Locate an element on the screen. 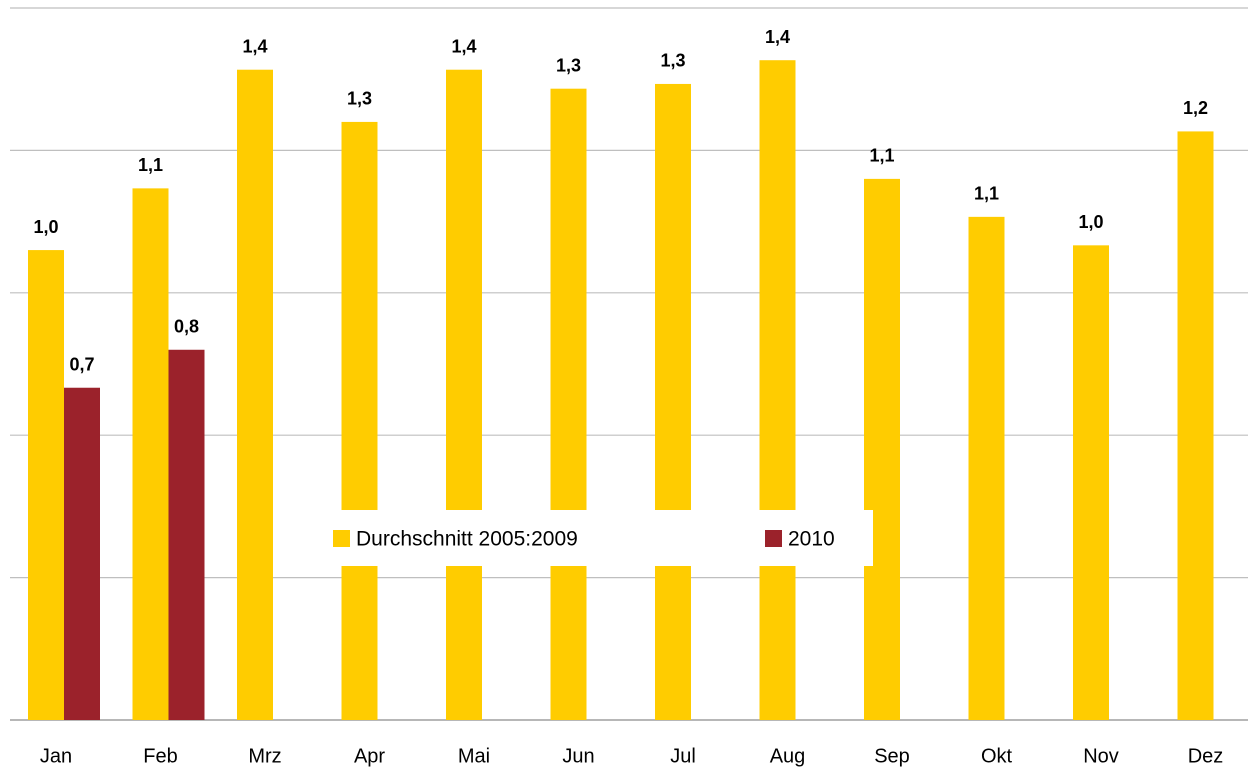 This screenshot has height=778, width=1248. data-label: 0,7 is located at coordinates (81, 364).